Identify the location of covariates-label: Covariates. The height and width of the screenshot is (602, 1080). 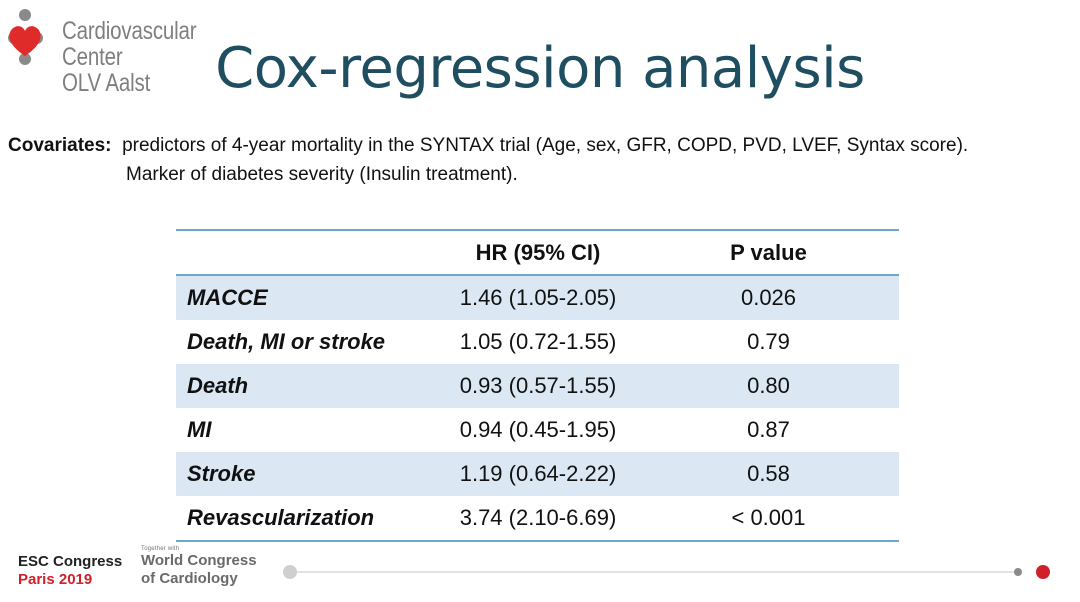
(57, 145).